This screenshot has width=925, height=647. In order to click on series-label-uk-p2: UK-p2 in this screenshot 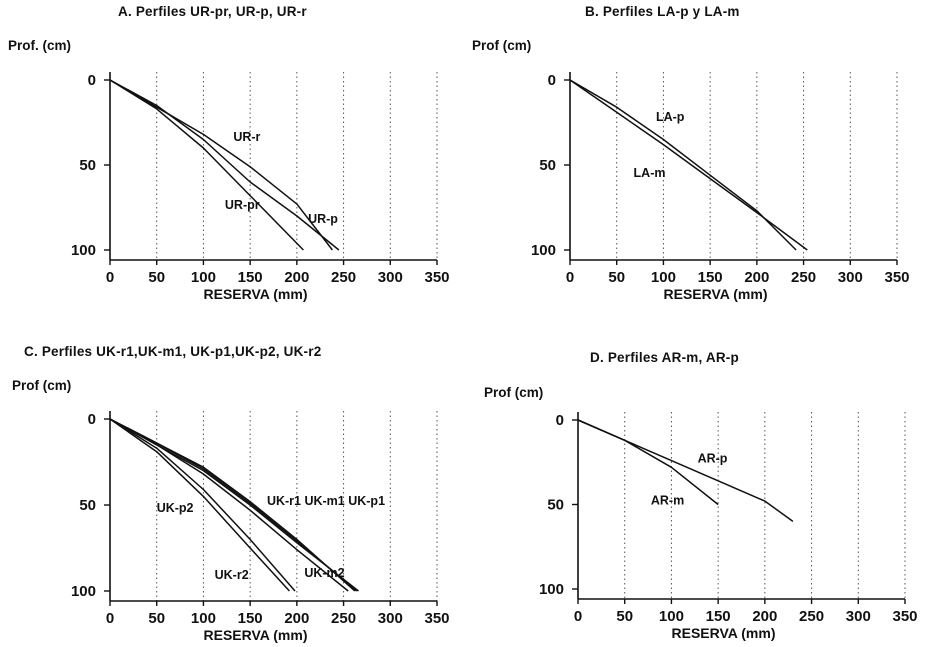, I will do `click(175, 508)`.